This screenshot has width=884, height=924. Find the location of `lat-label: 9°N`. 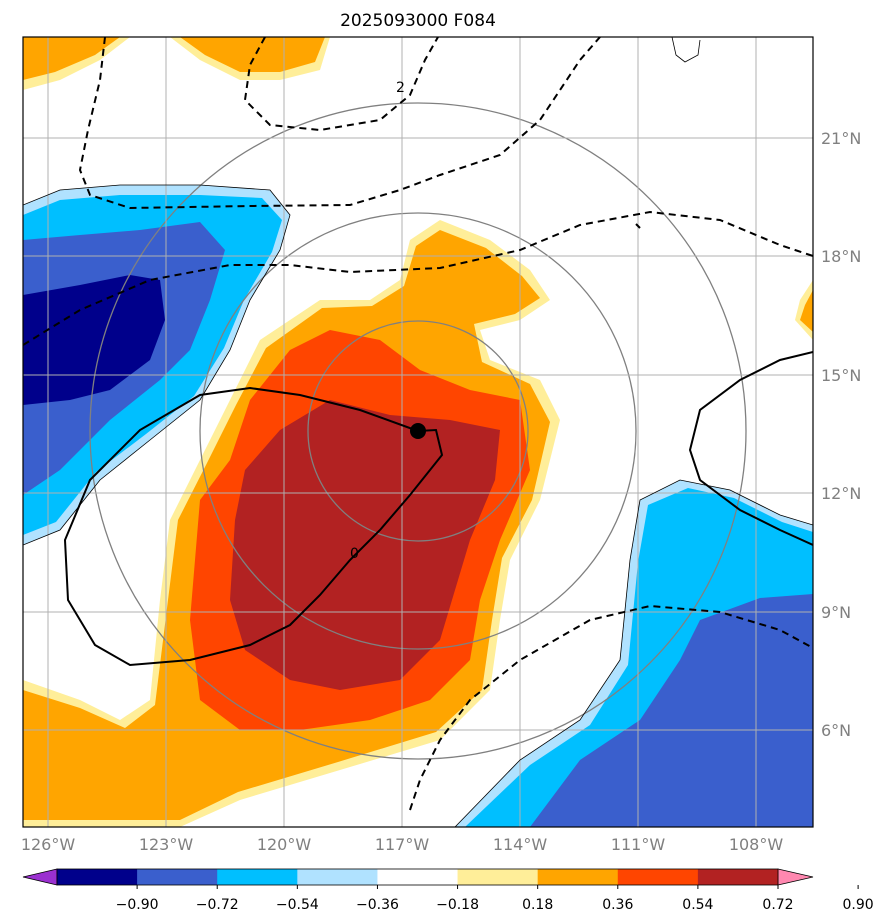

lat-label: 9°N is located at coordinates (836, 612).